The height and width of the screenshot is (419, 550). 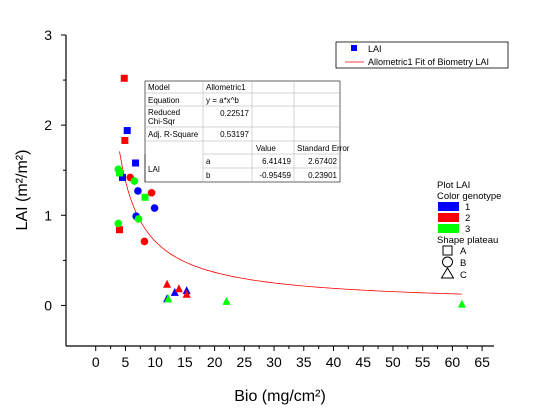 What do you see at coordinates (208, 175) in the screenshot?
I see `table-param-b: b` at bounding box center [208, 175].